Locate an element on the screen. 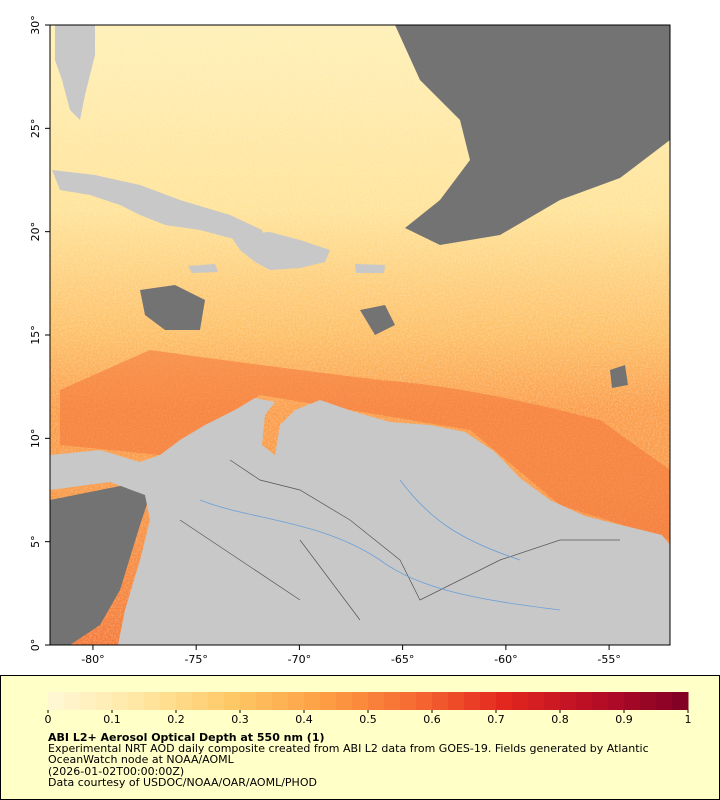 This screenshot has width=720, height=800. colorbar-tick-label: 0.9 is located at coordinates (624, 719).